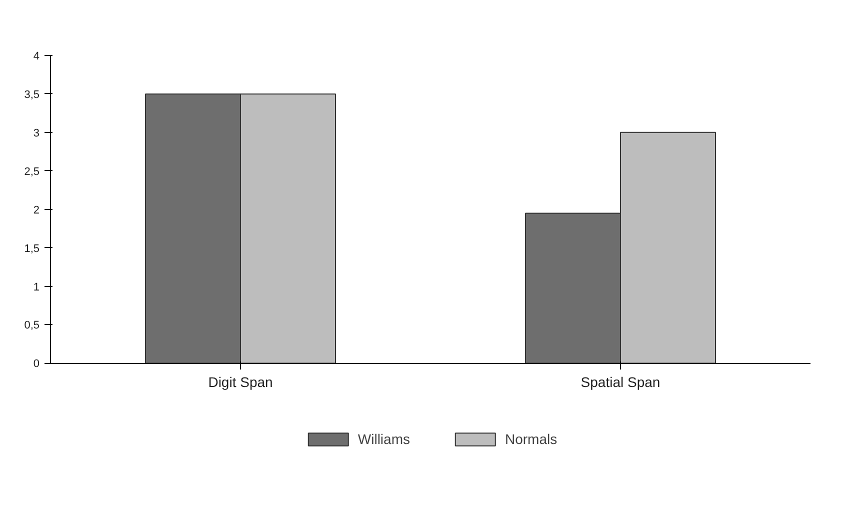  What do you see at coordinates (384, 439) in the screenshot?
I see `legend-label: Williams` at bounding box center [384, 439].